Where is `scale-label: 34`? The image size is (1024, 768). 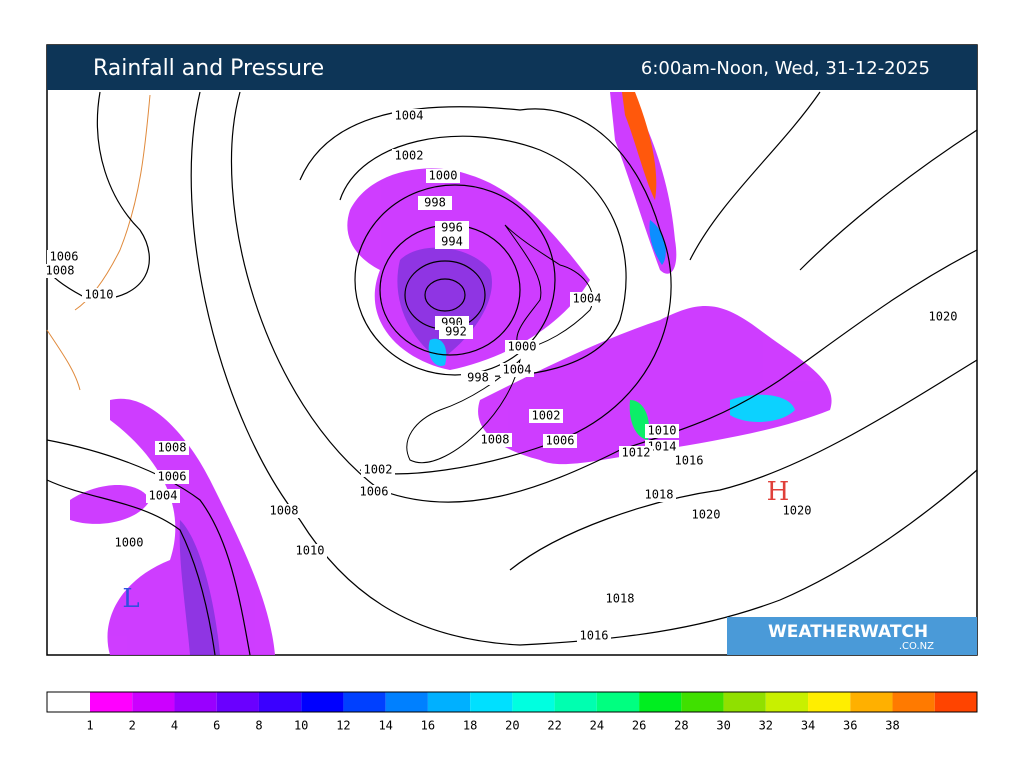 scale-label: 34 is located at coordinates (808, 726).